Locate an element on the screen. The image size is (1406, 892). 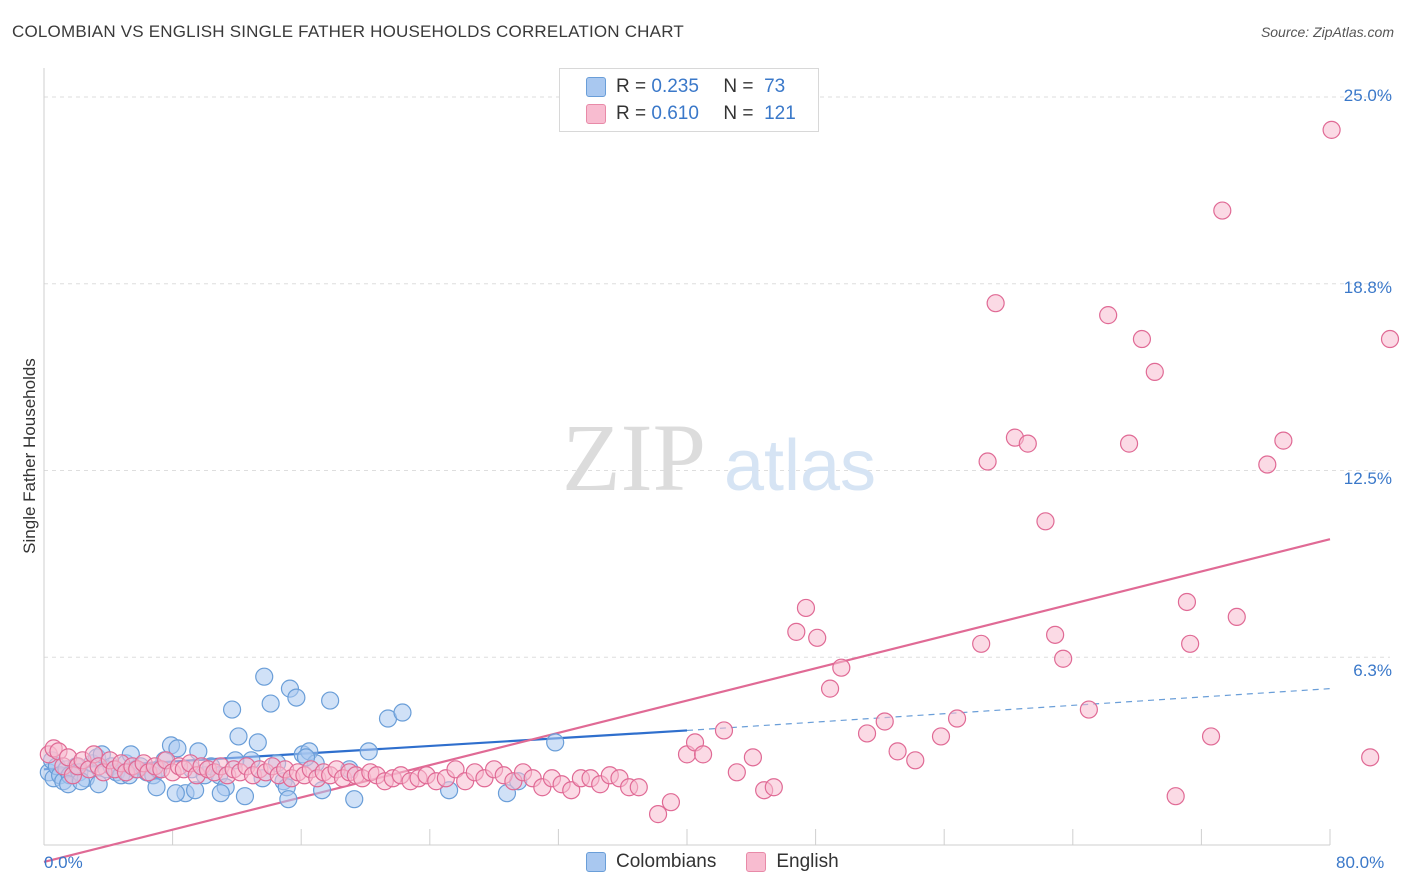
y-tick-label: 25.0% is located at coordinates (1367, 95).